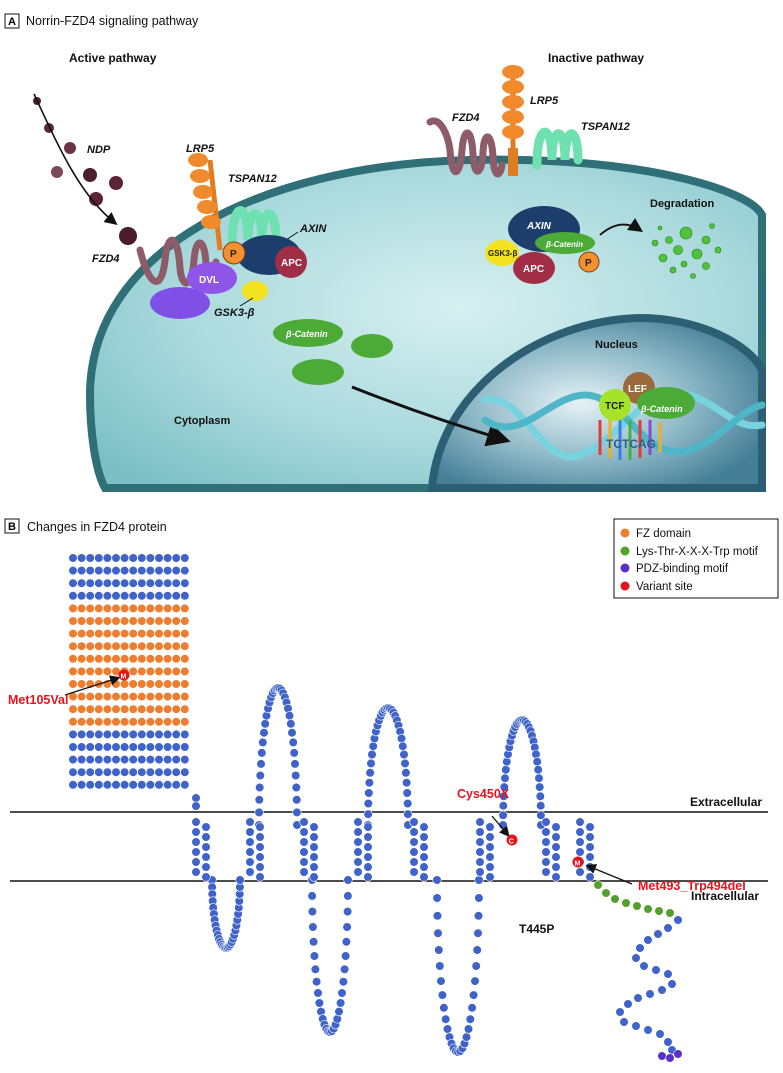 The height and width of the screenshot is (1073, 783). What do you see at coordinates (196, 798) in the screenshot?
I see `linker-residue` at bounding box center [196, 798].